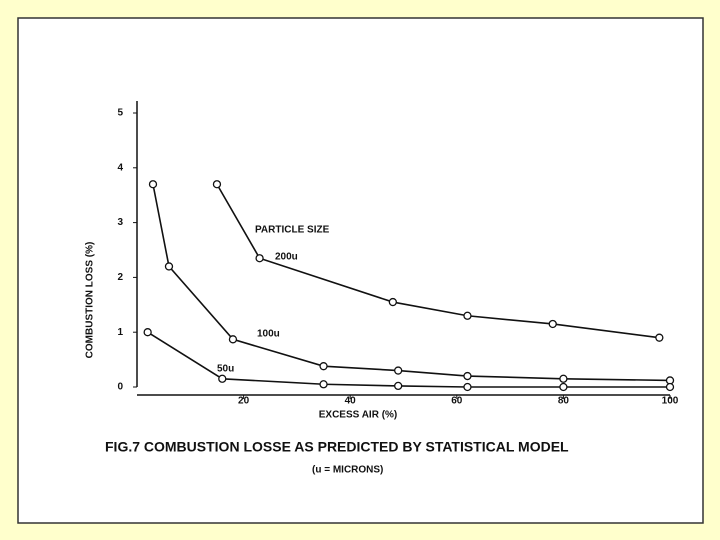 The height and width of the screenshot is (540, 720). What do you see at coordinates (358, 415) in the screenshot?
I see `x-axis-label: EXCESS AIR (%)` at bounding box center [358, 415].